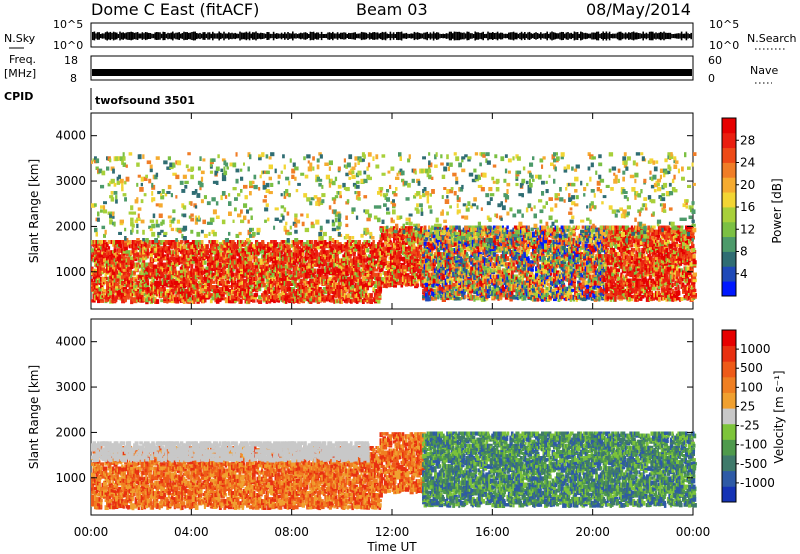 This screenshot has width=800, height=554. Describe the element at coordinates (392, 9) in the screenshot. I see `beam-title: Beam 03` at that location.